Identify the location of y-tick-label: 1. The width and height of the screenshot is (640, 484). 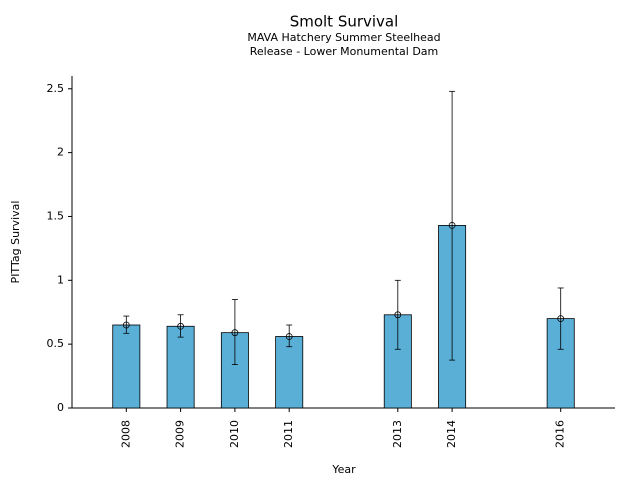
(60, 279).